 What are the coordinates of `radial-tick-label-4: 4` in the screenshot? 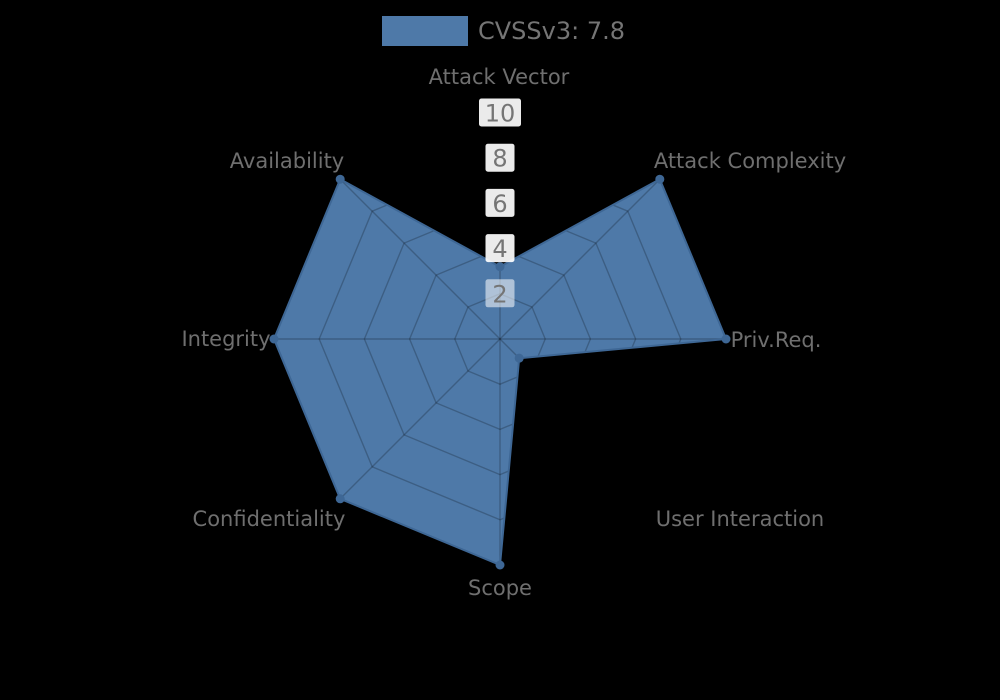 It's located at (499, 249).